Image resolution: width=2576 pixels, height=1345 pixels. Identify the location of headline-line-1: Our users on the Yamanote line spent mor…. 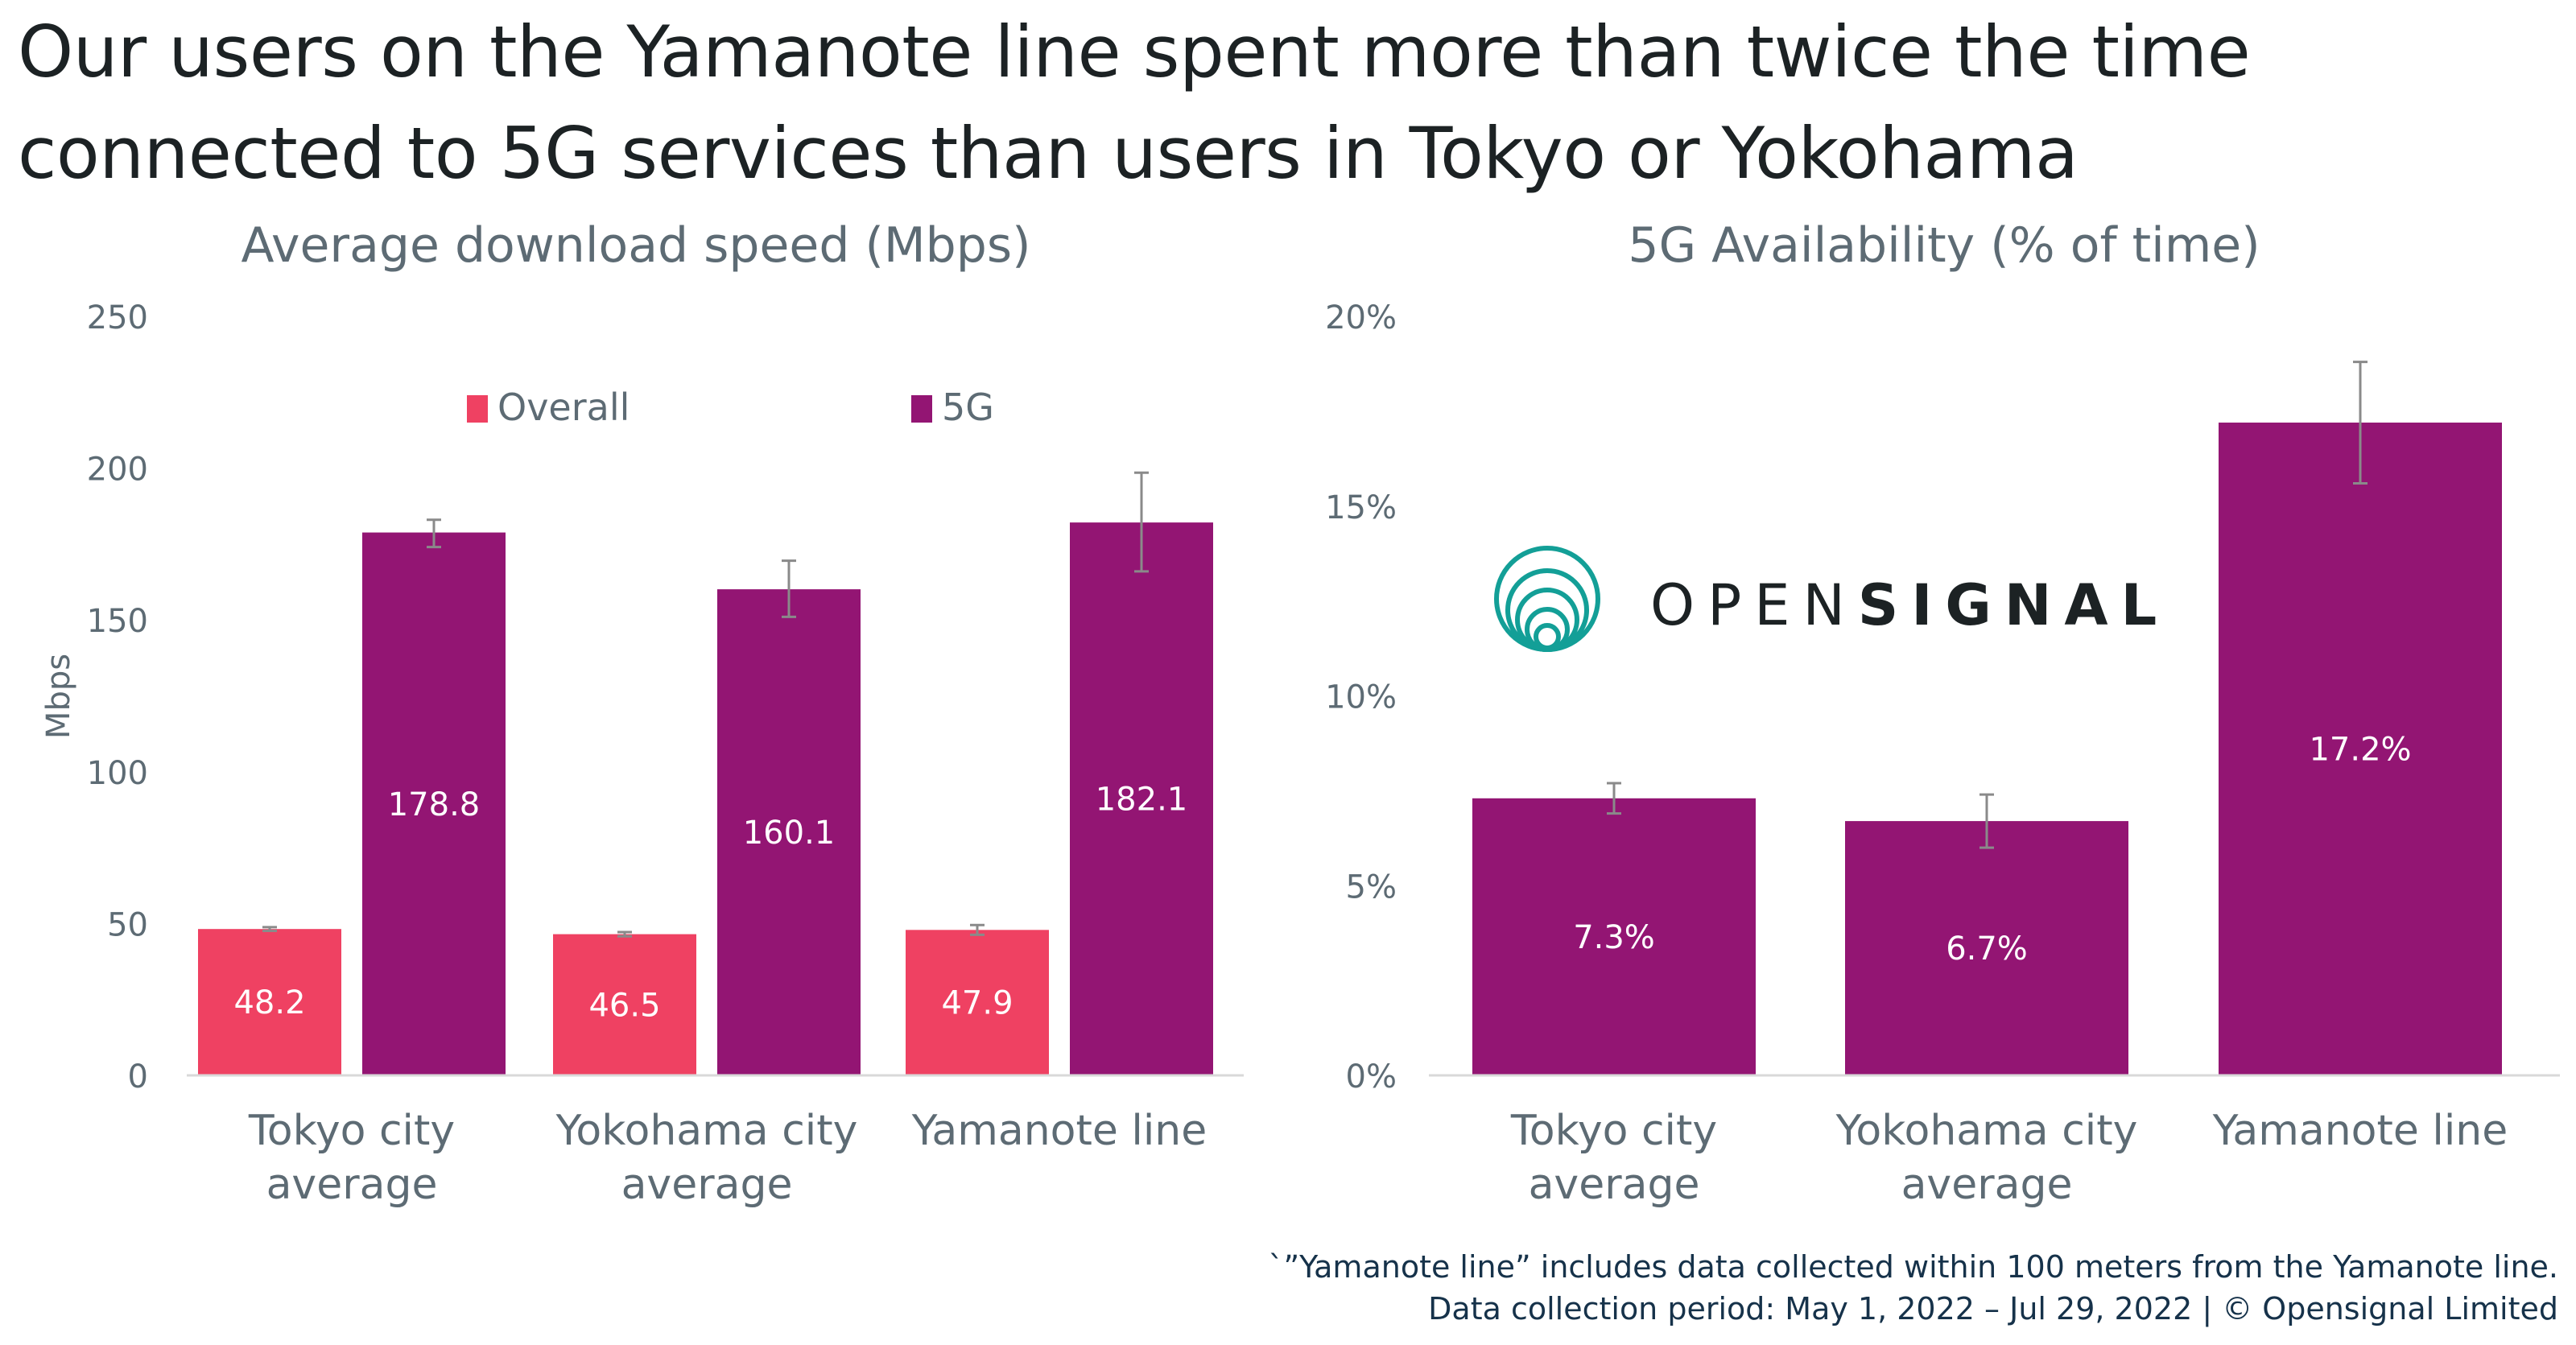
(1134, 51).